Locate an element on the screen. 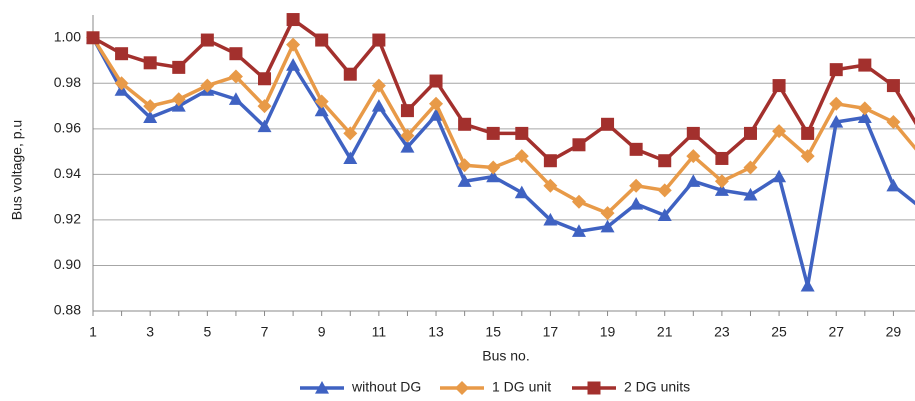  y-tick-label: 0.92 is located at coordinates (67, 219).